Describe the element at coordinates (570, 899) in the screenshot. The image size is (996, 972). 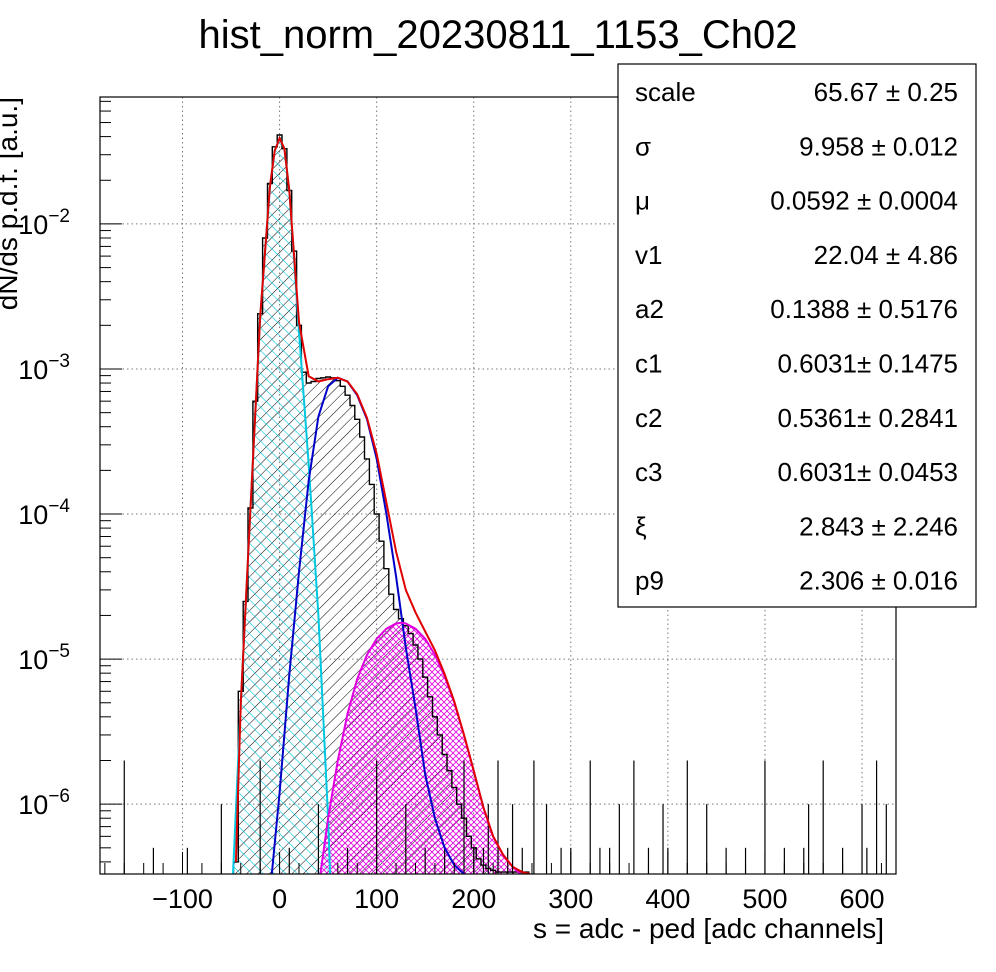
I see `x-tick-label: 300` at that location.